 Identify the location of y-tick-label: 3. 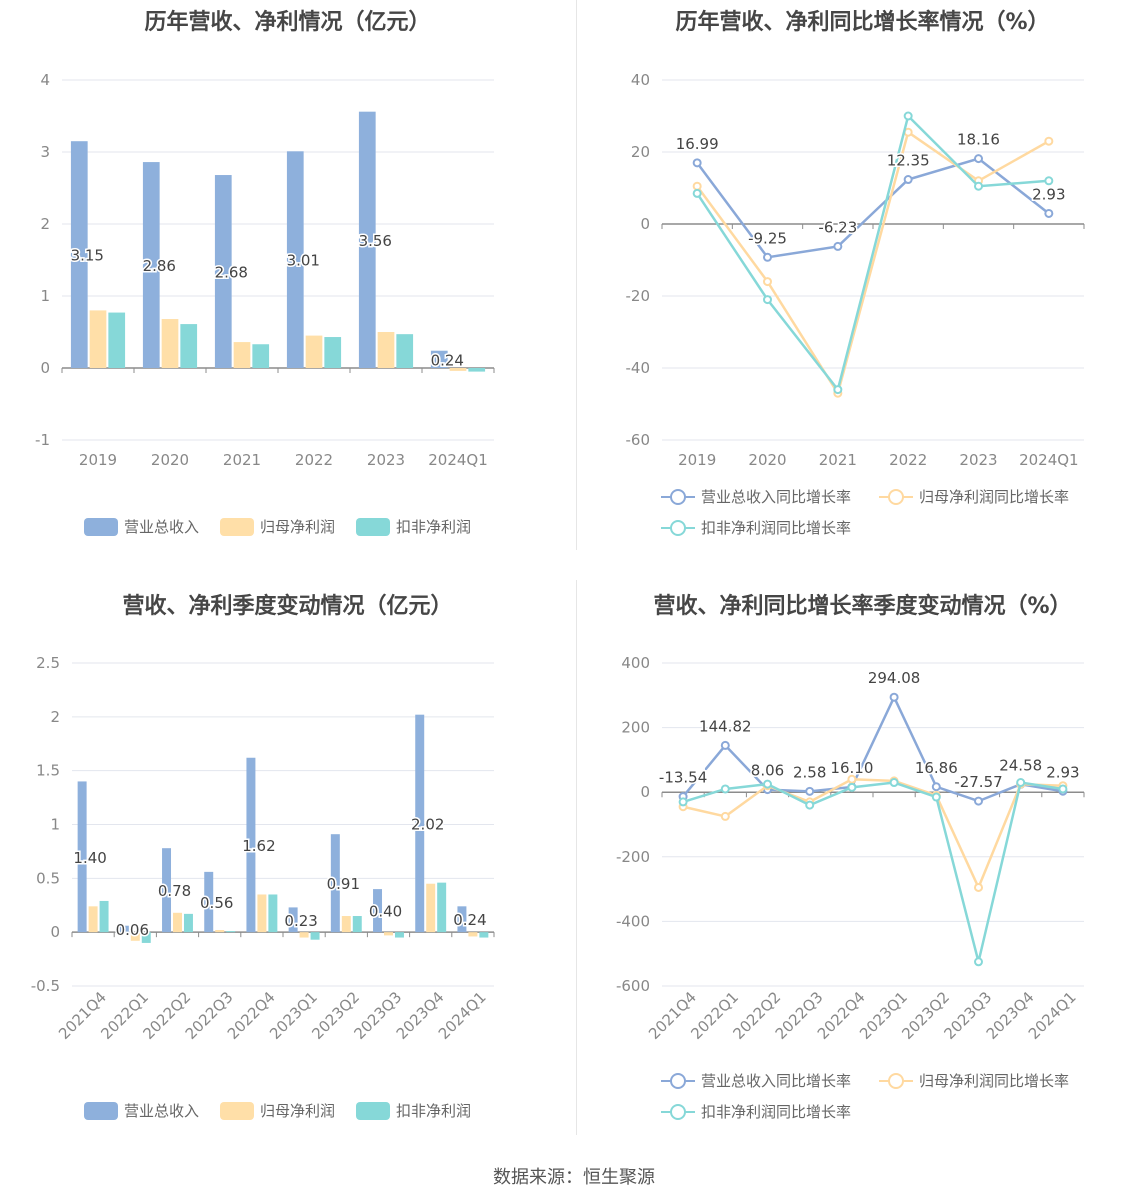
(45, 152).